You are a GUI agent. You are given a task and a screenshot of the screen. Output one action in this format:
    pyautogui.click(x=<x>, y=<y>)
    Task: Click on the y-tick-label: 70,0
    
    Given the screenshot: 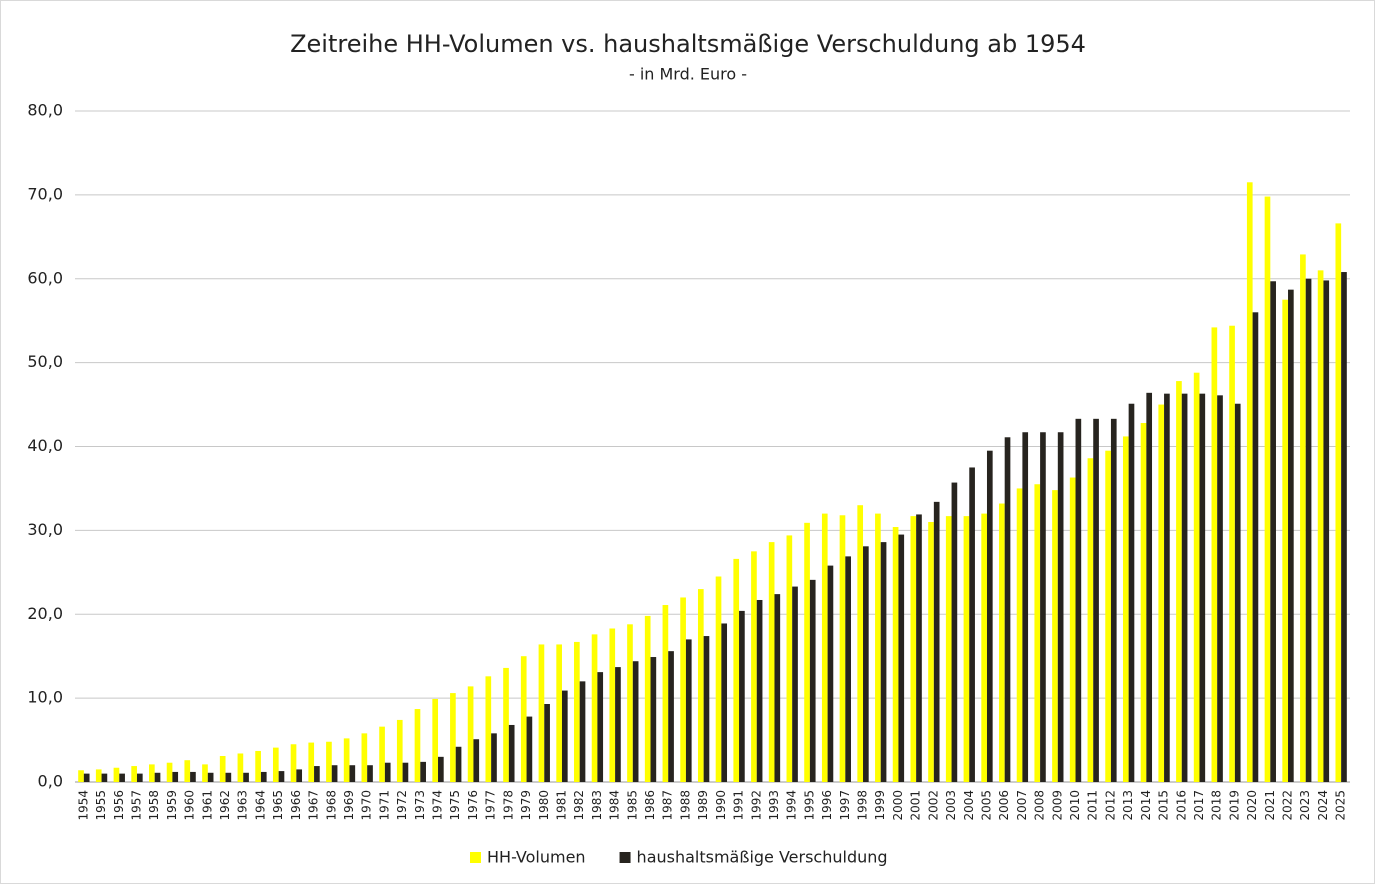 What is the action you would take?
    pyautogui.click(x=45, y=193)
    